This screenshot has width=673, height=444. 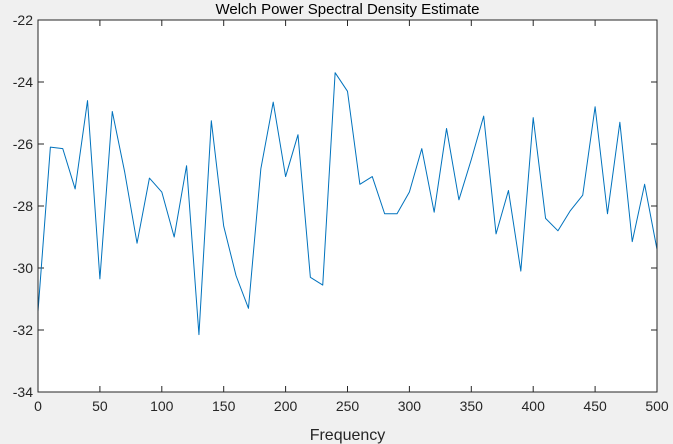 What do you see at coordinates (286, 406) in the screenshot?
I see `x-tick-label: 200` at bounding box center [286, 406].